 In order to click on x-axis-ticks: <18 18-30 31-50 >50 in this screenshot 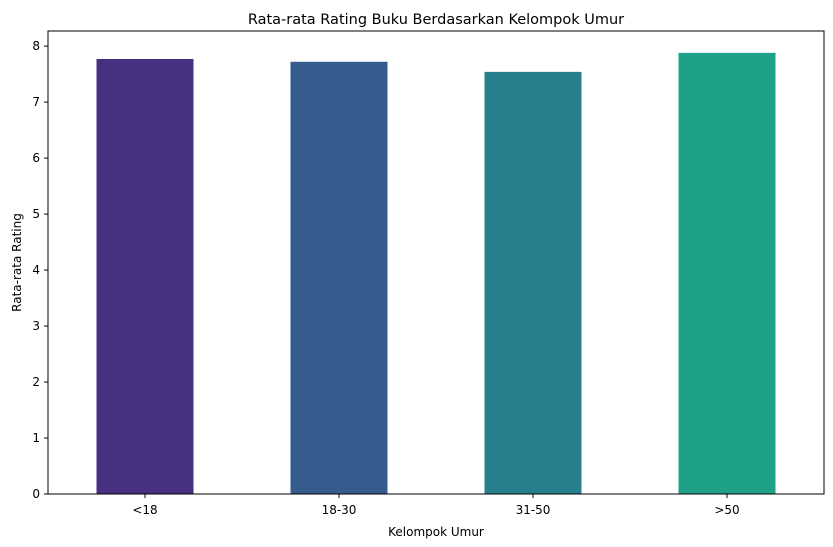, I will do `click(436, 505)`.